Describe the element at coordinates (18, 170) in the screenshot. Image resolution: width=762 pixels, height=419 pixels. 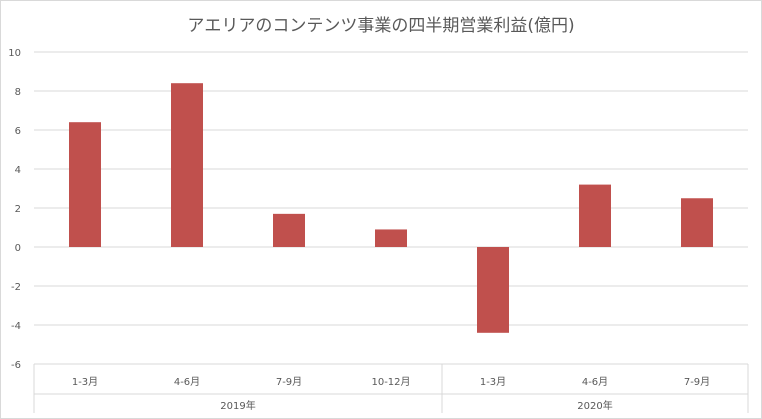
I see `y-tick-label: 4` at that location.